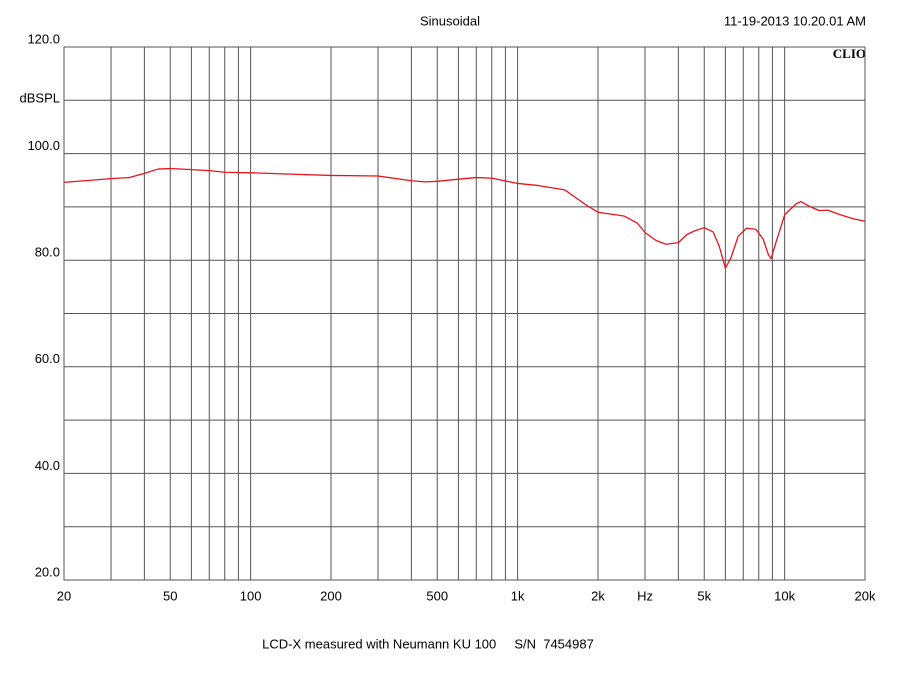 The height and width of the screenshot is (675, 900). I want to click on chart-title: Sinusoidal, so click(450, 20).